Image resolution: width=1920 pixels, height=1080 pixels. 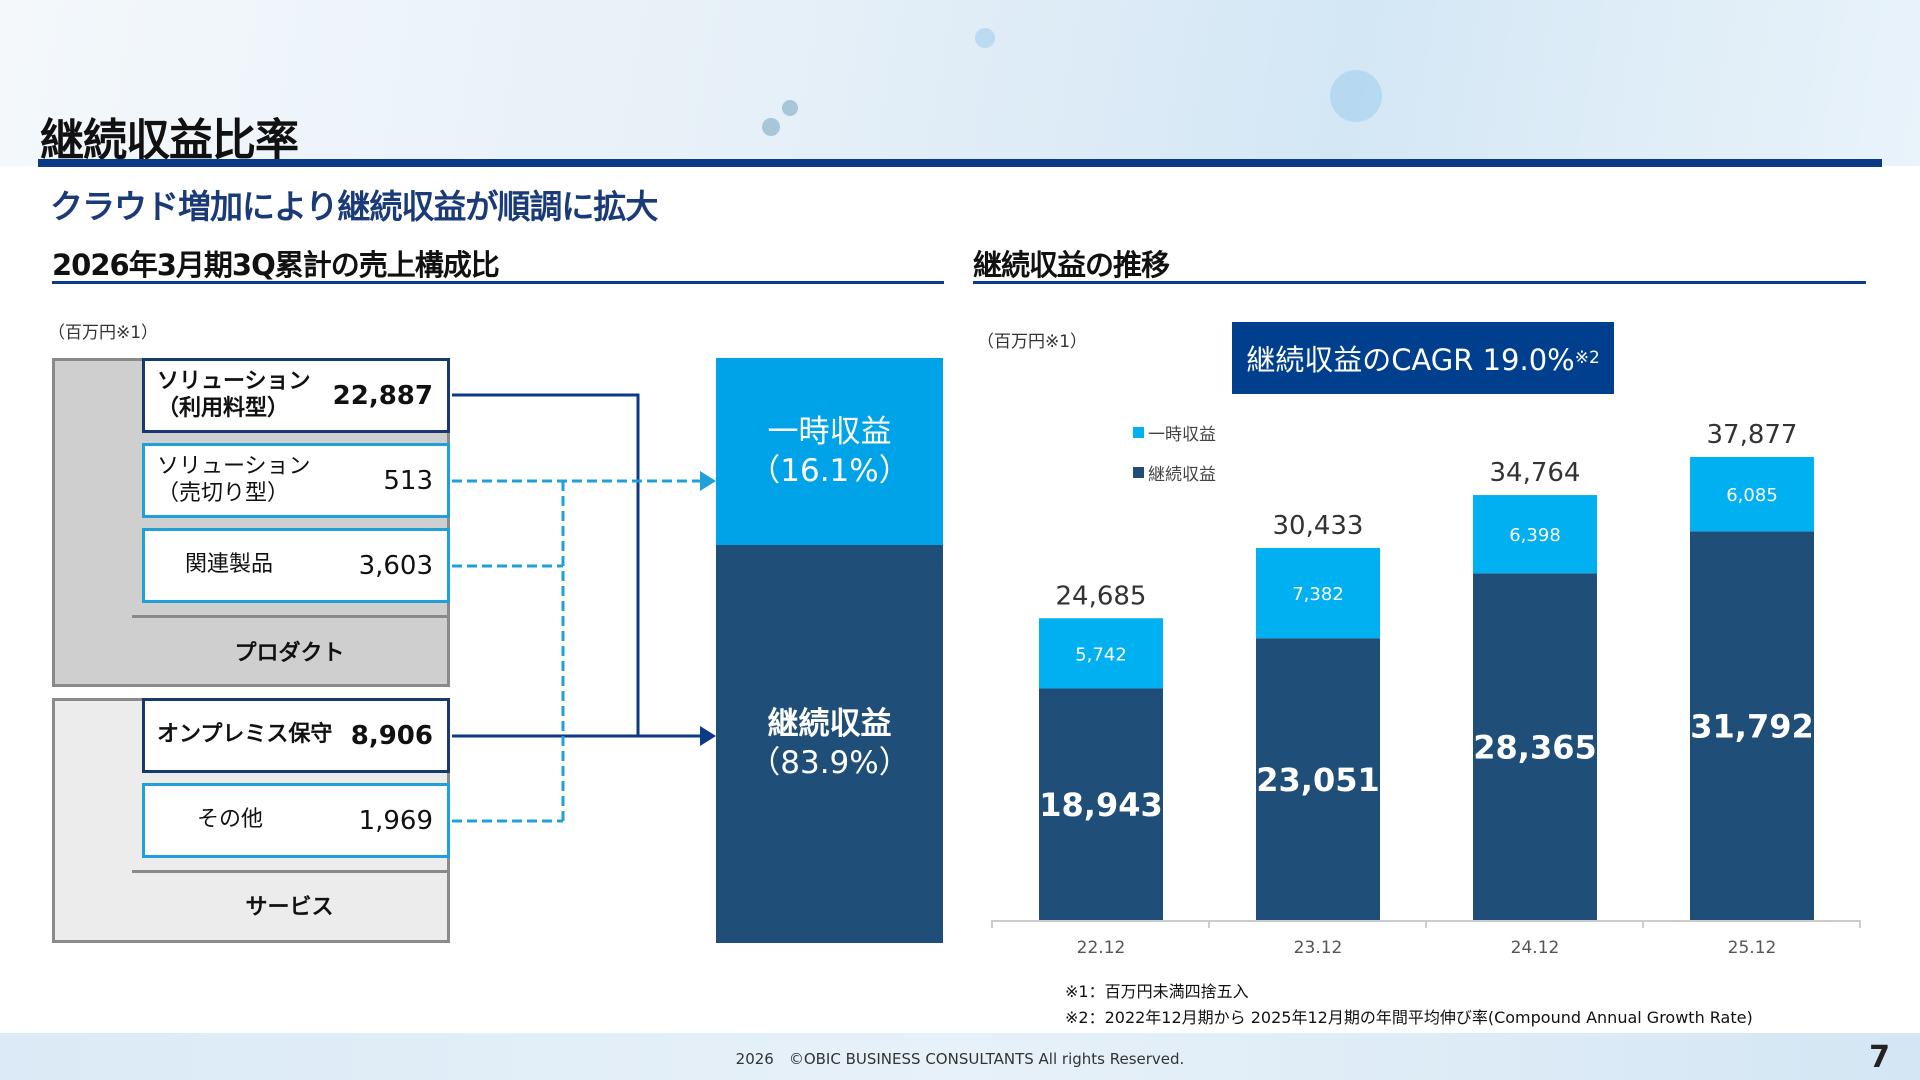 I want to click on label-recurring: 23,051, so click(x=1317, y=780).